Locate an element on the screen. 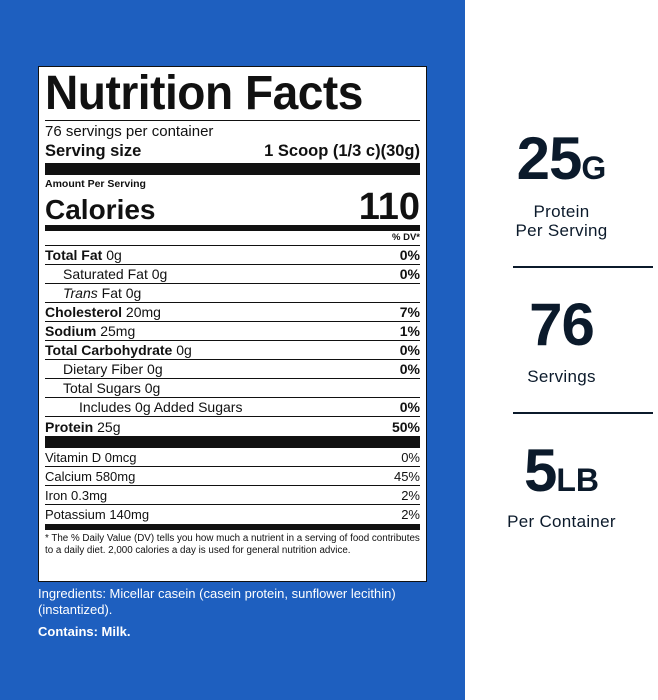  vitamin-name: Potassium is located at coordinates (75, 514).